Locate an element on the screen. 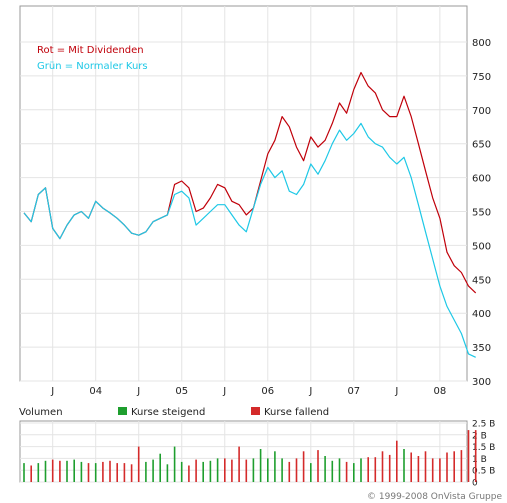 The width and height of the screenshot is (507, 503). annotation-red: Rot = Mit Dividenden is located at coordinates (90, 50).